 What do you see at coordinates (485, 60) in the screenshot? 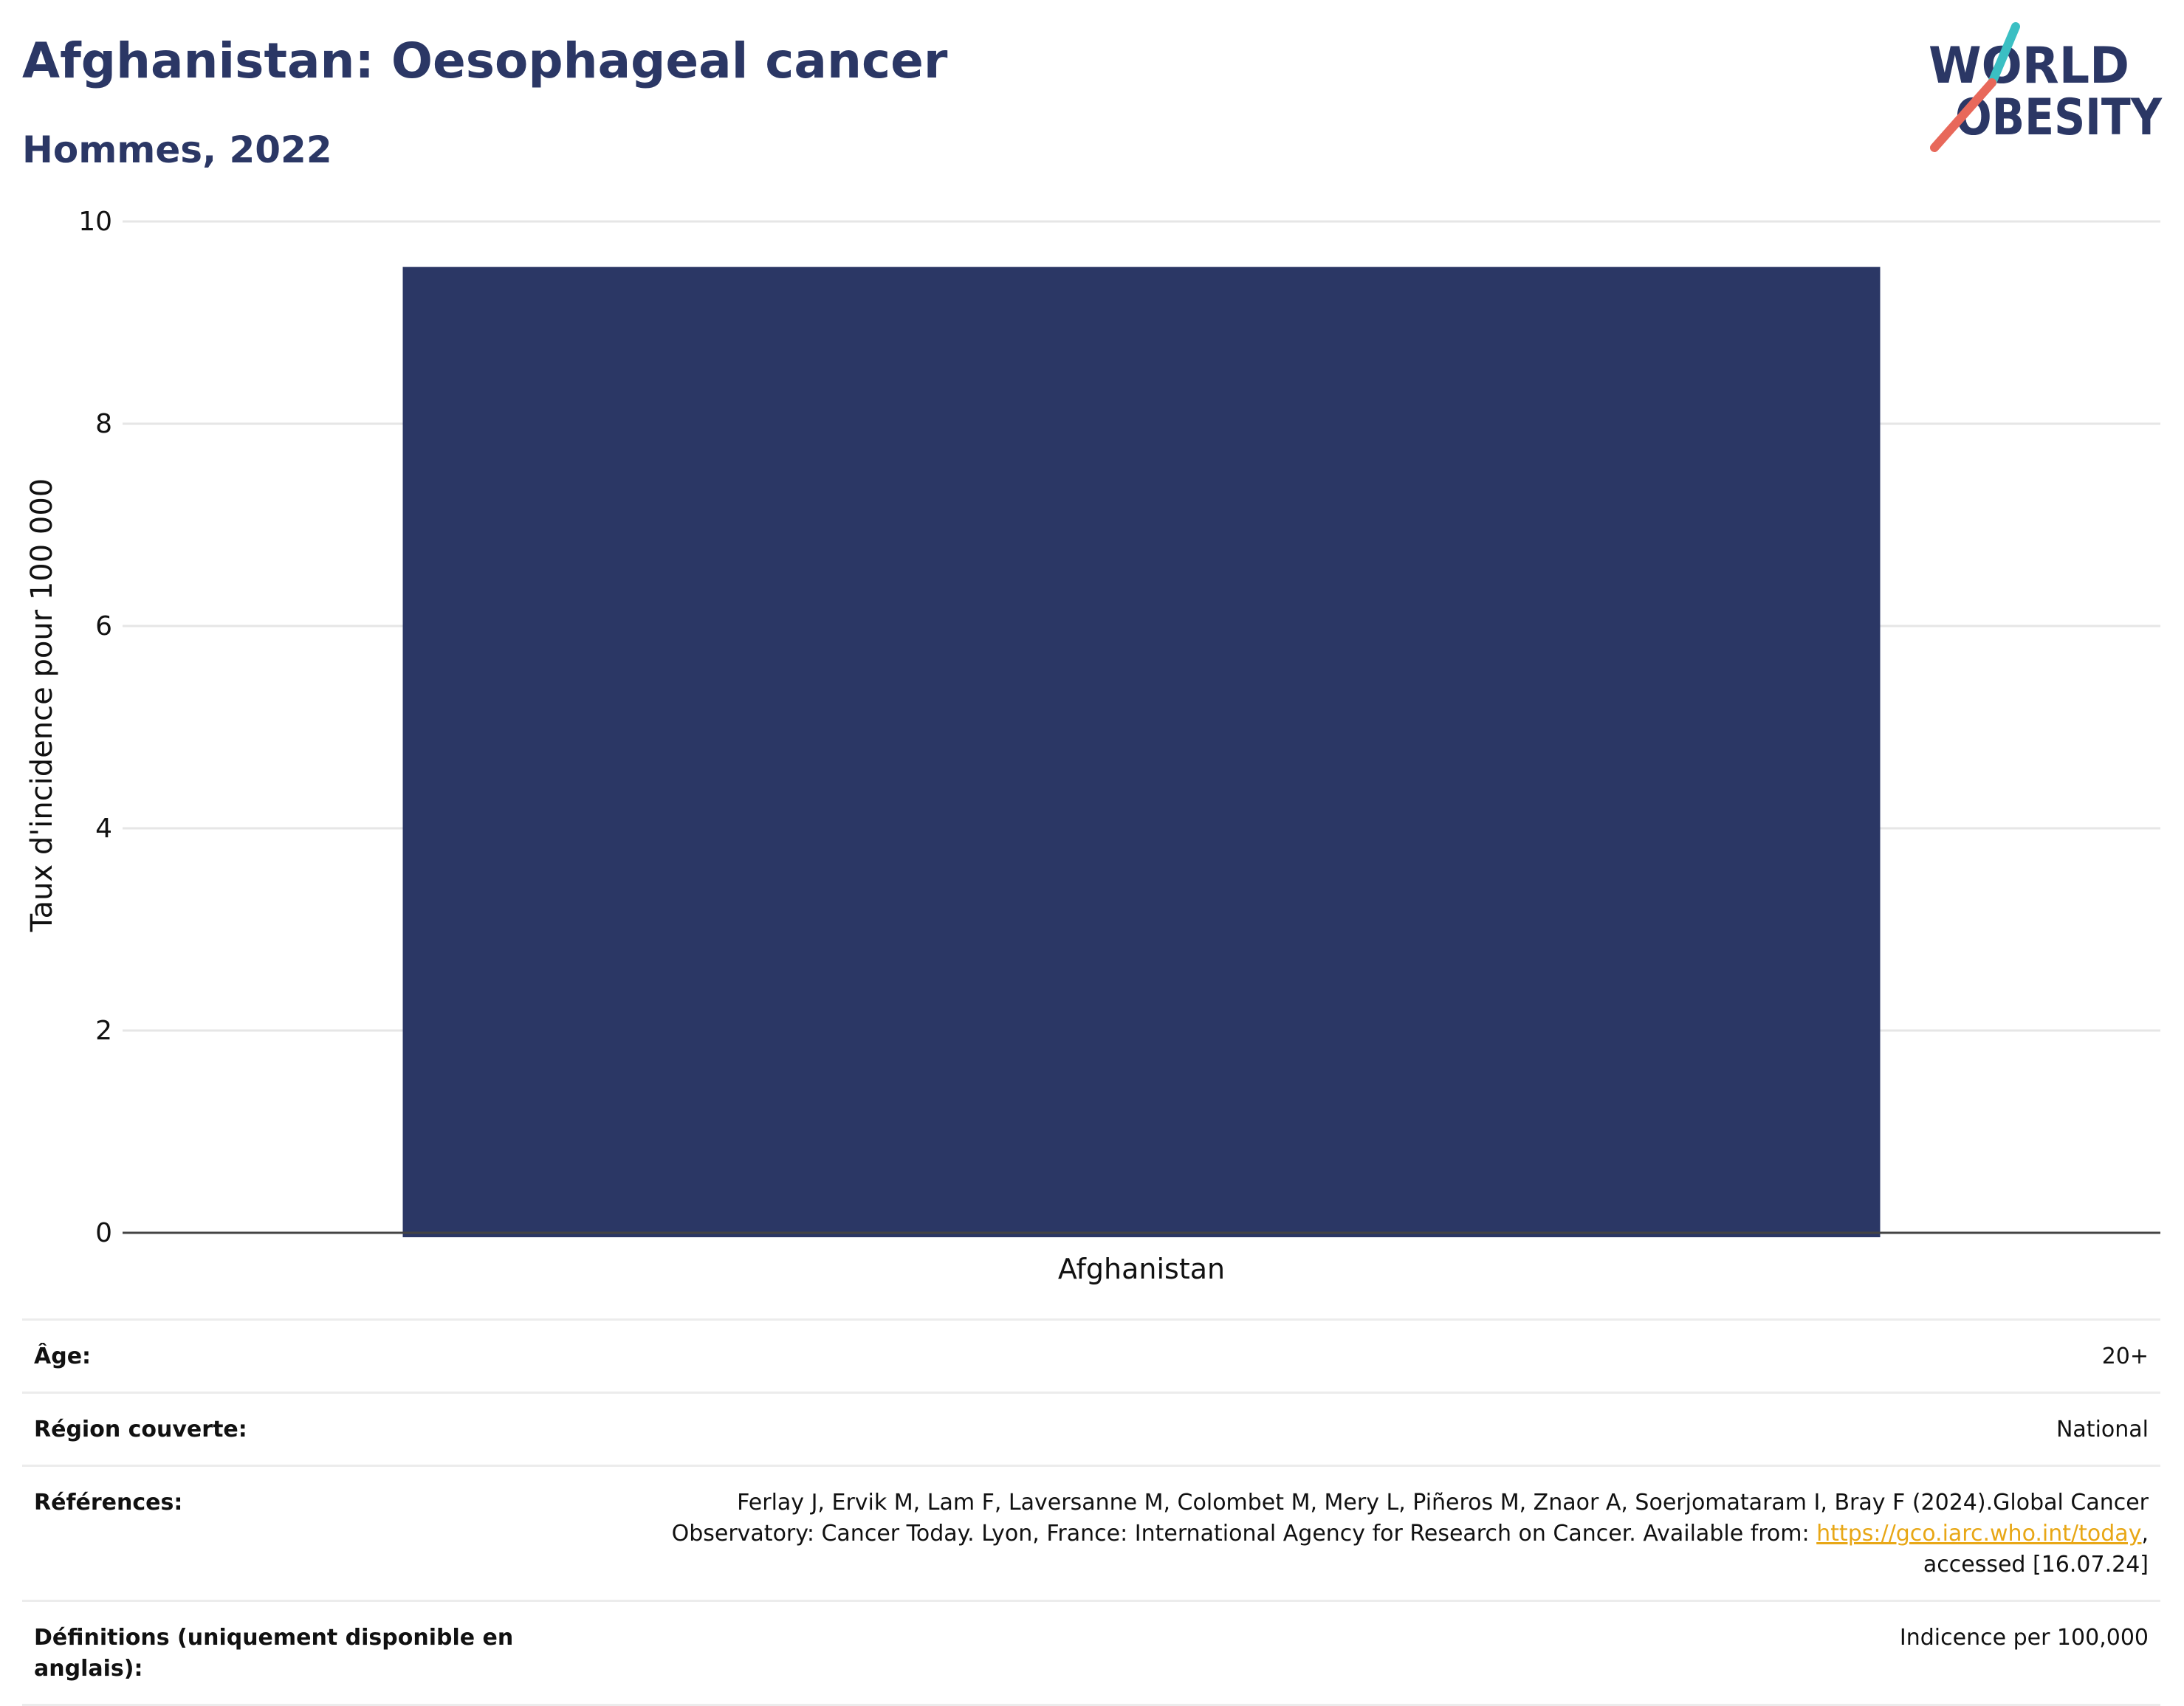
I see `page-title: Afghanistan: Oesophageal cancer` at bounding box center [485, 60].